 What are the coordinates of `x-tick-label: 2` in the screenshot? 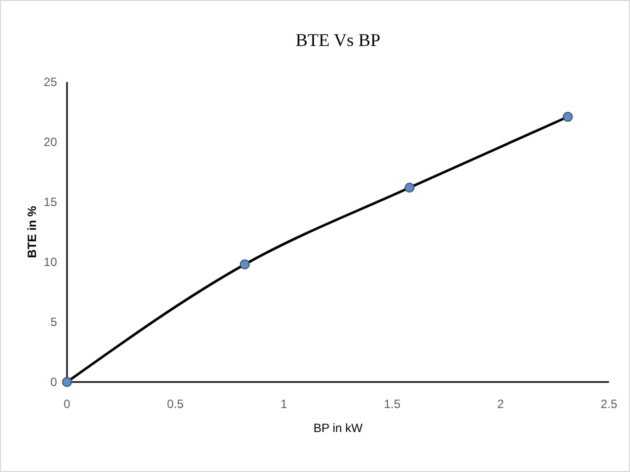 It's located at (500, 404).